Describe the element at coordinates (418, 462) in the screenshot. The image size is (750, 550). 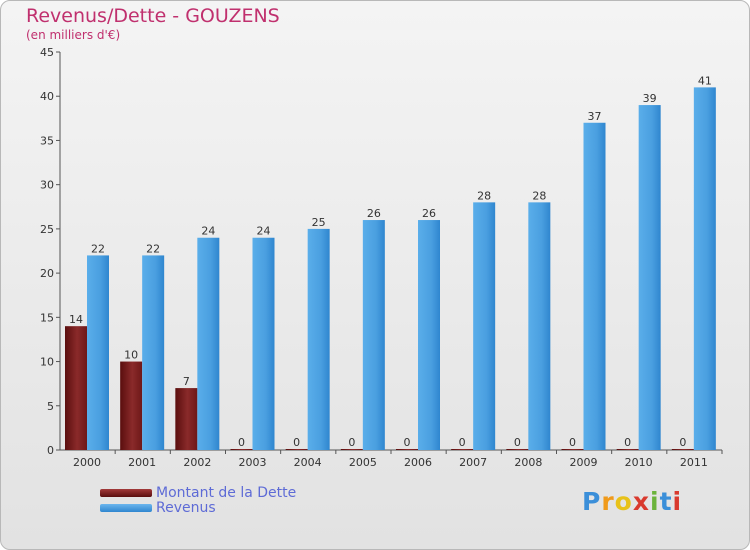
I see `x-tick-label-2006: 2006` at that location.